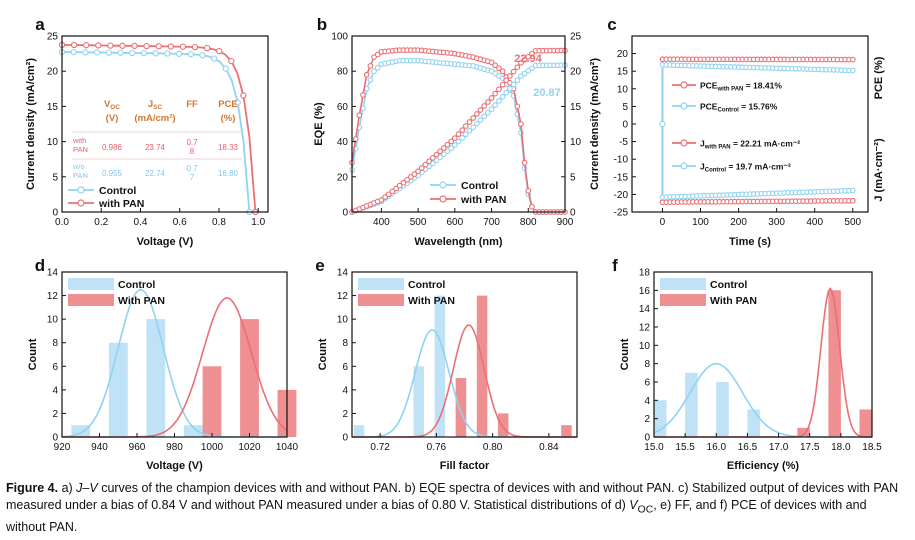  Describe the element at coordinates (576, 72) in the screenshot. I see `panel-b-y2tick-label: 20` at that location.